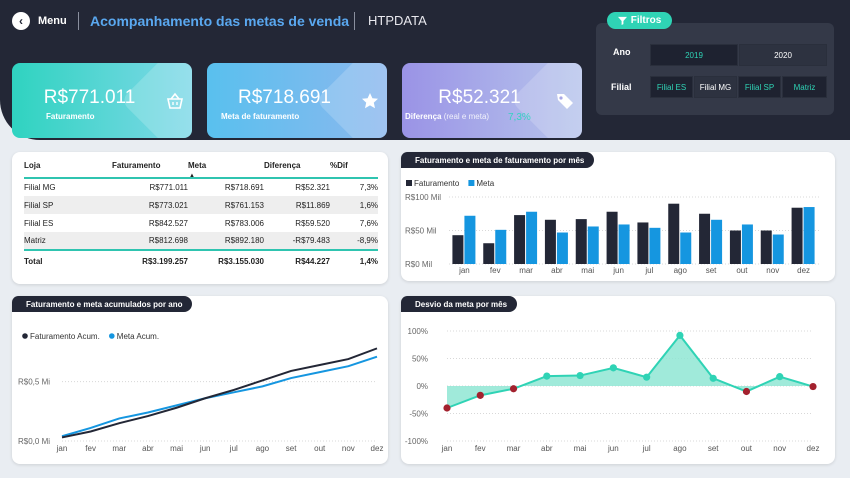 This screenshot has width=850, height=478. I want to click on filial-es-button: Filial ES, so click(671, 87).